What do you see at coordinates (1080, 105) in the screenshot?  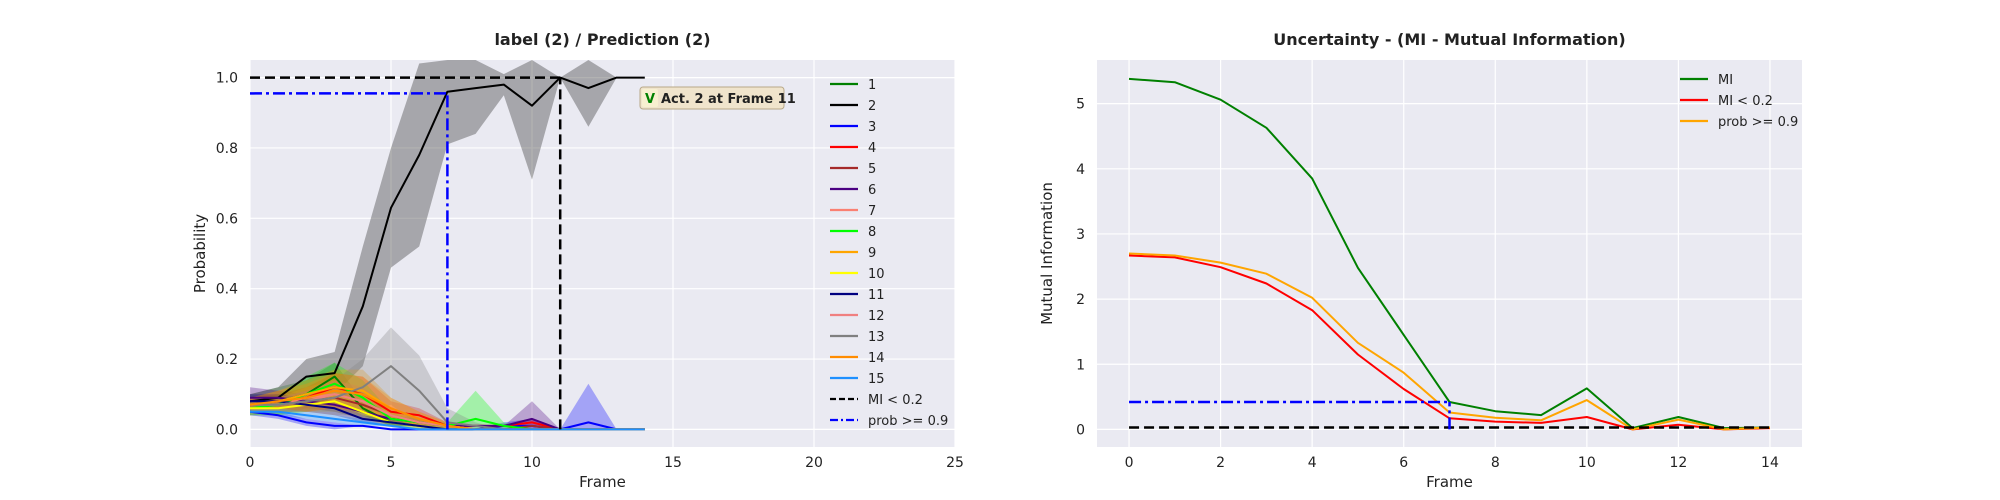 I see `y-tick-label: 5` at bounding box center [1080, 105].